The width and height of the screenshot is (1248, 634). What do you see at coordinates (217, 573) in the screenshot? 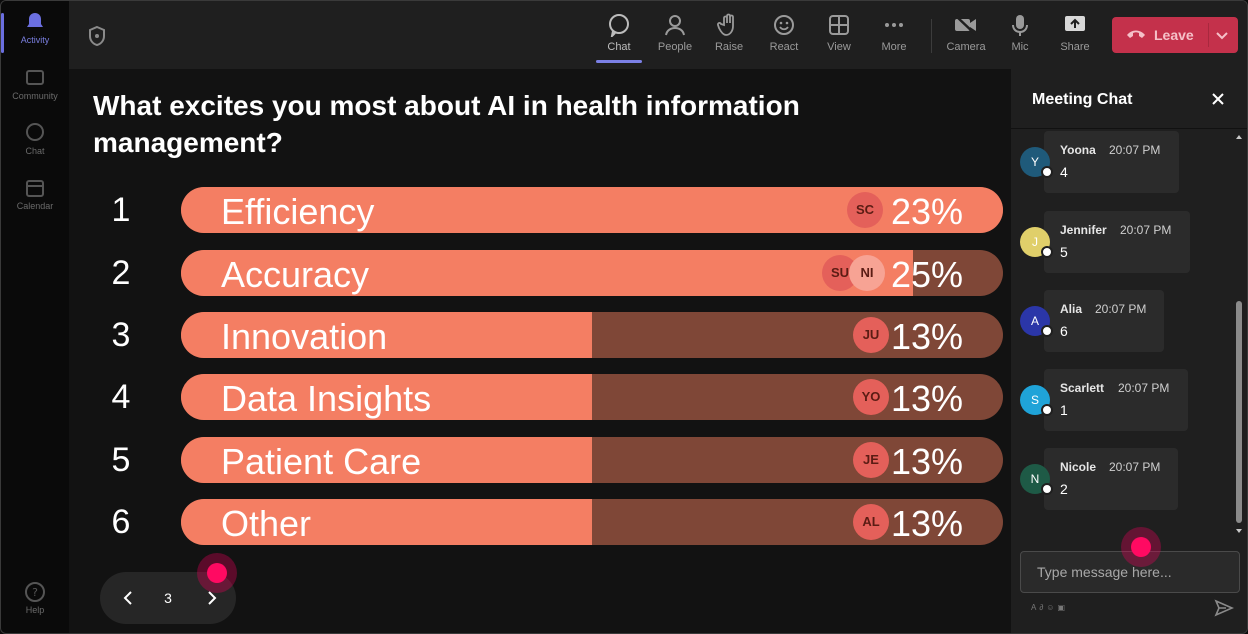
I see `touch-indicator` at bounding box center [217, 573].